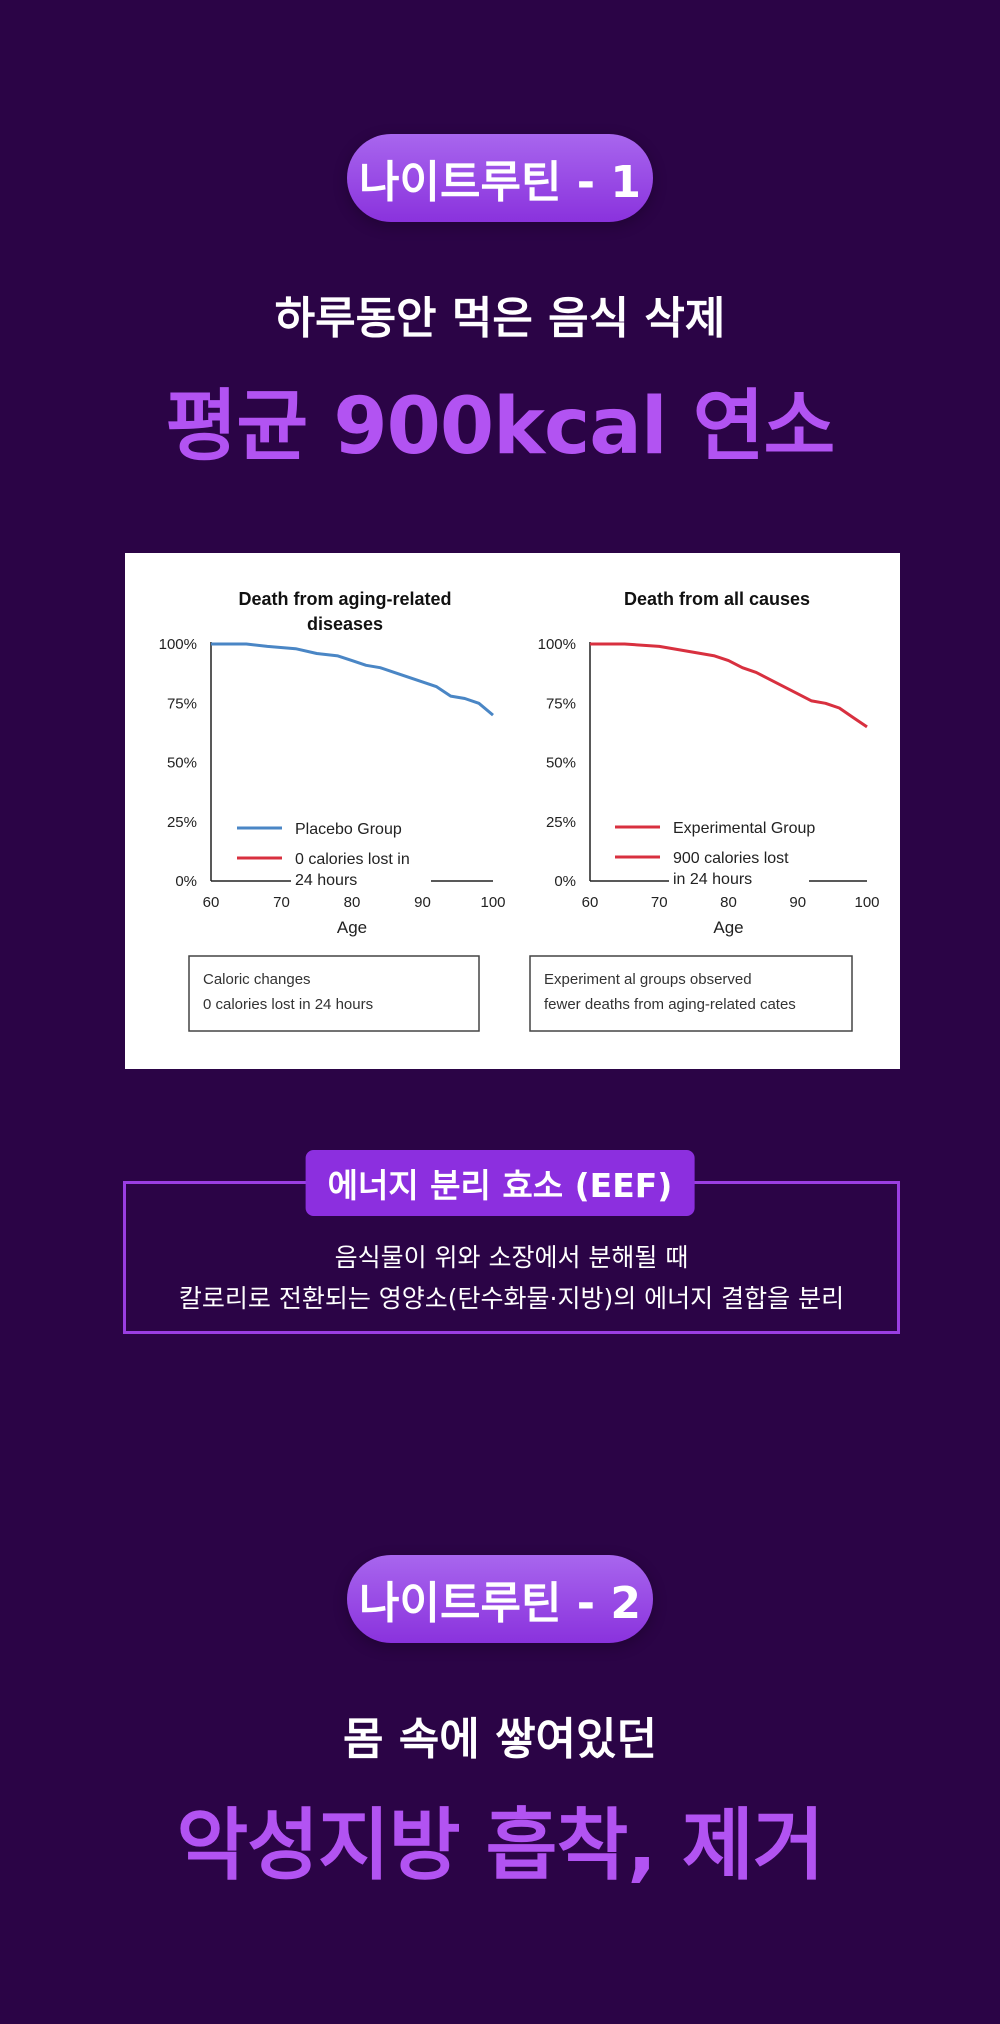 This screenshot has height=2024, width=1000. Describe the element at coordinates (744, 828) in the screenshot. I see `legend-label: Experimental Group` at that location.